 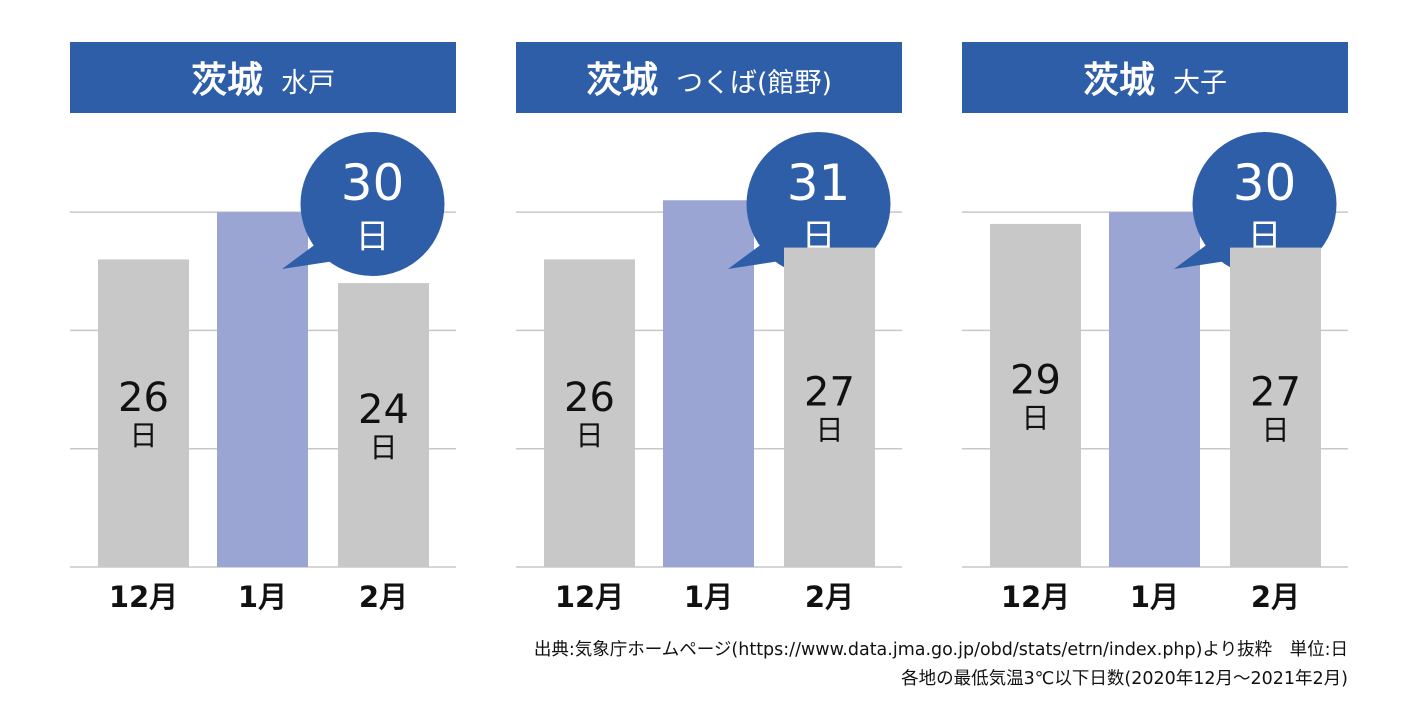 What do you see at coordinates (1200, 83) in the screenshot?
I see `panel-title-location: 大子` at bounding box center [1200, 83].